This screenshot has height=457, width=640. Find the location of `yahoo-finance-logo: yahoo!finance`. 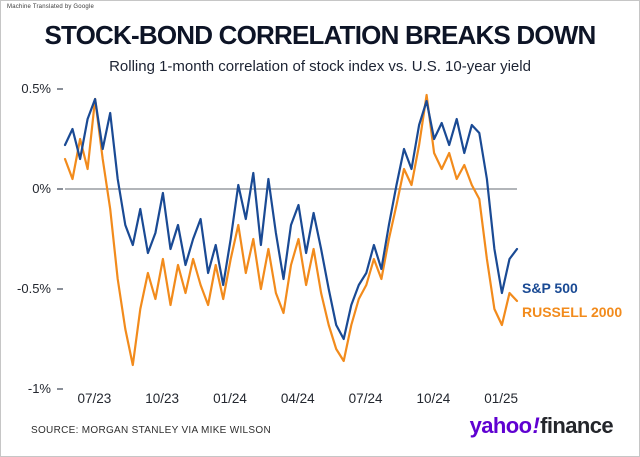

yahoo-finance-logo: yahoo!finance is located at coordinates (541, 426).